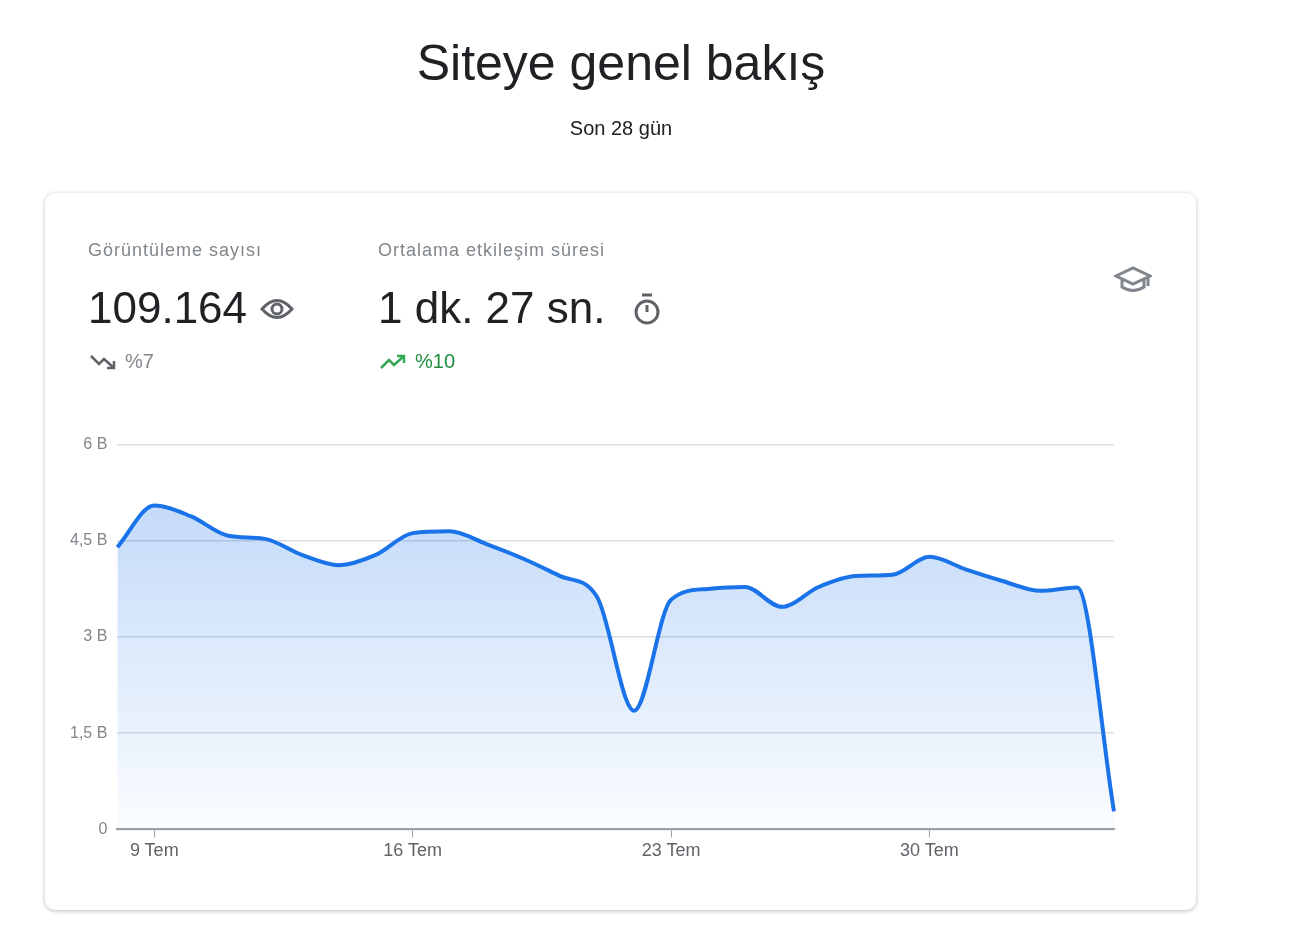 This screenshot has height=934, width=1295. Describe the element at coordinates (621, 63) in the screenshot. I see `chart-title: Siteye genel bakış` at that location.